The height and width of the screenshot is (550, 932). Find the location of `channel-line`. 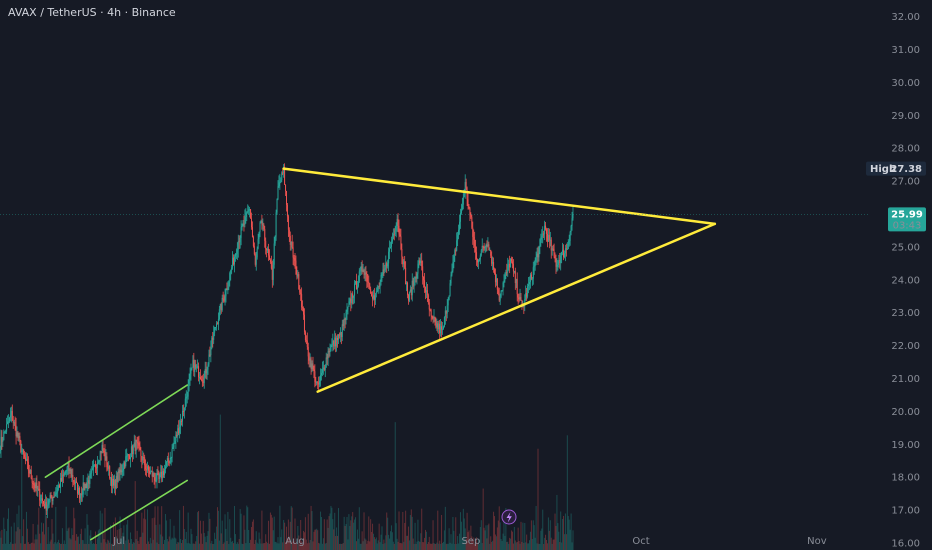

channel-line is located at coordinates (116, 431).